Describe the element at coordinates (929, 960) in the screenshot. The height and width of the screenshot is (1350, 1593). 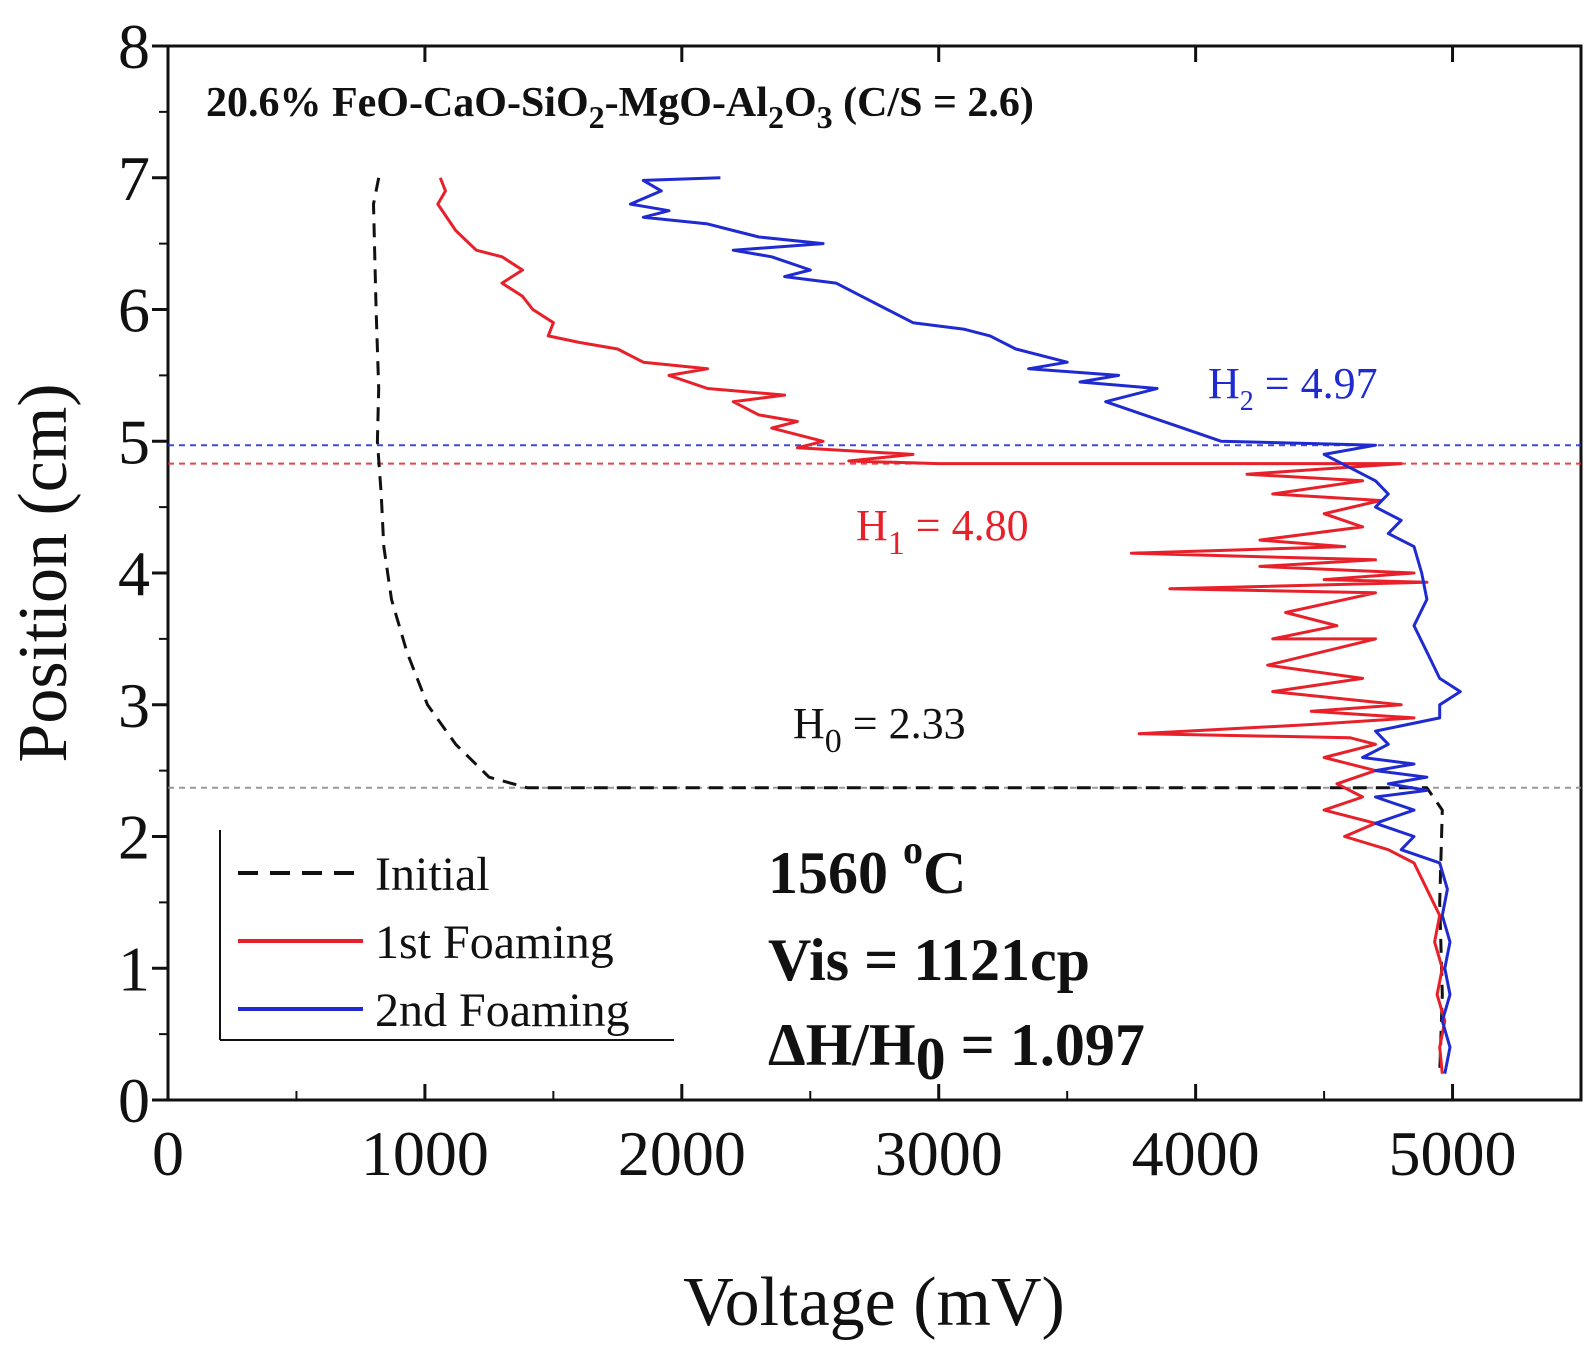
I see `viscosity-label: Vis = 1121cp` at that location.